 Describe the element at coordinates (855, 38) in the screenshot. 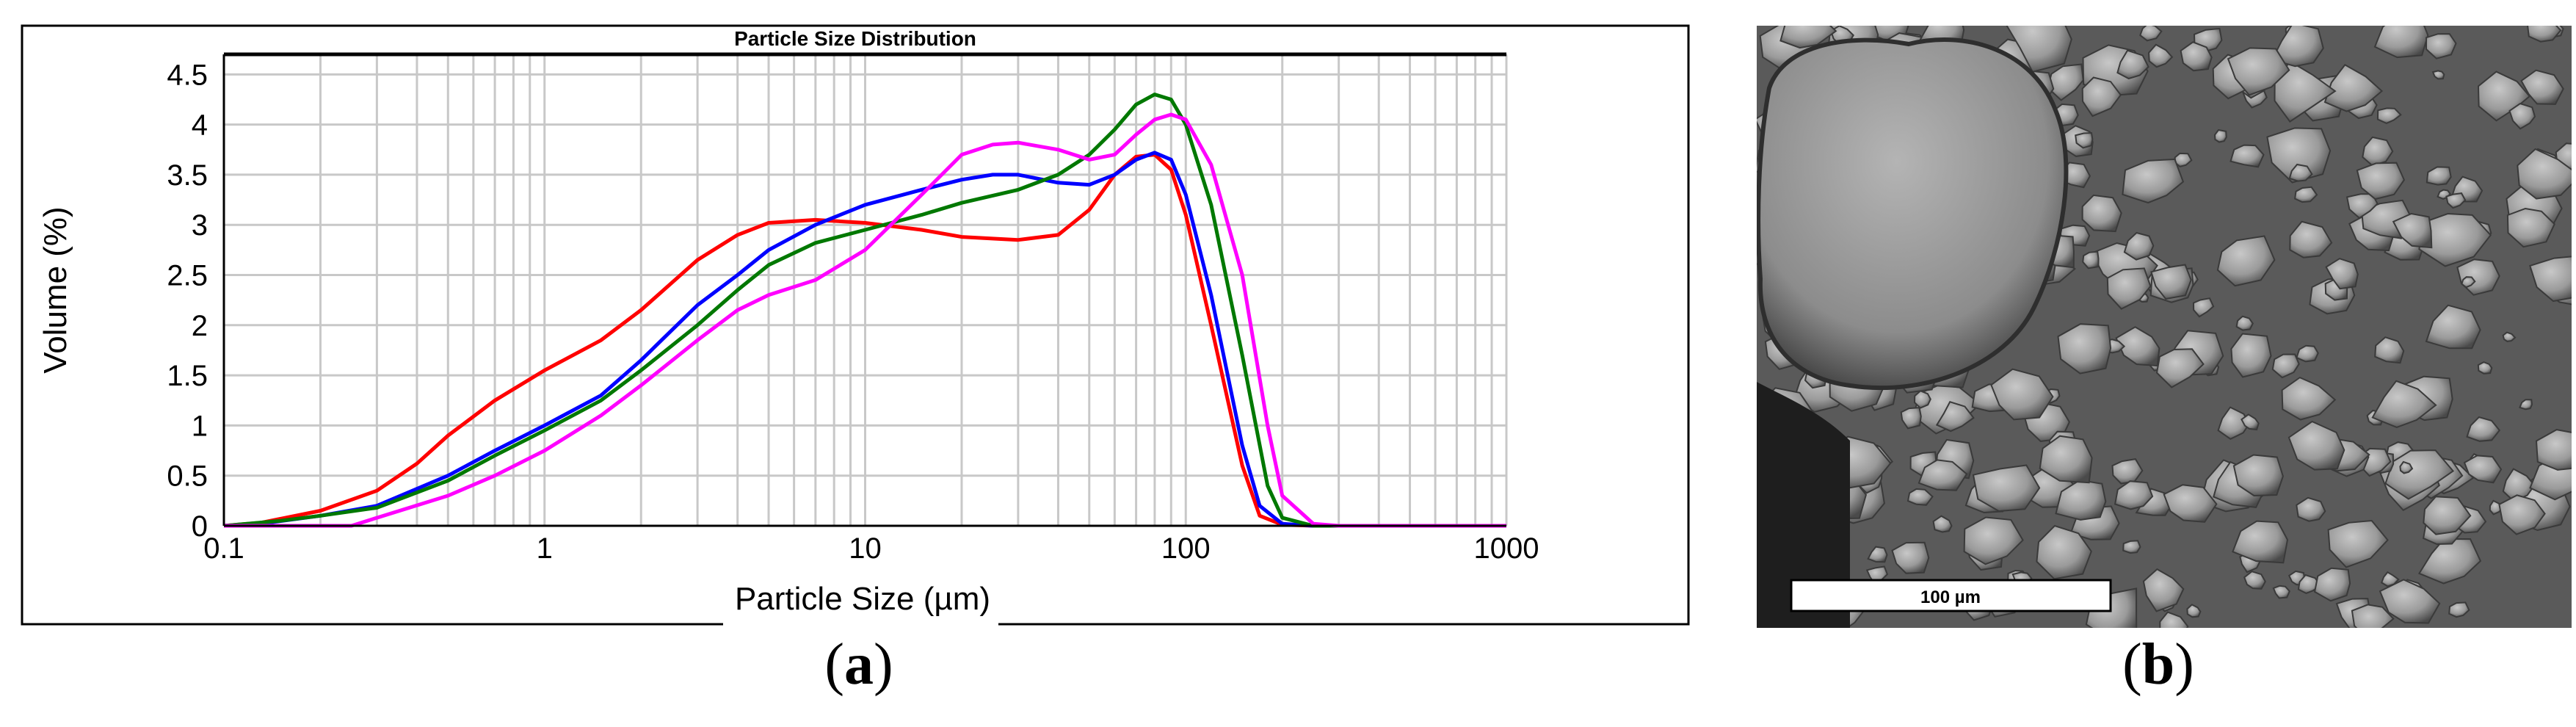

I see `chart-title: Particle Size Distribution` at that location.